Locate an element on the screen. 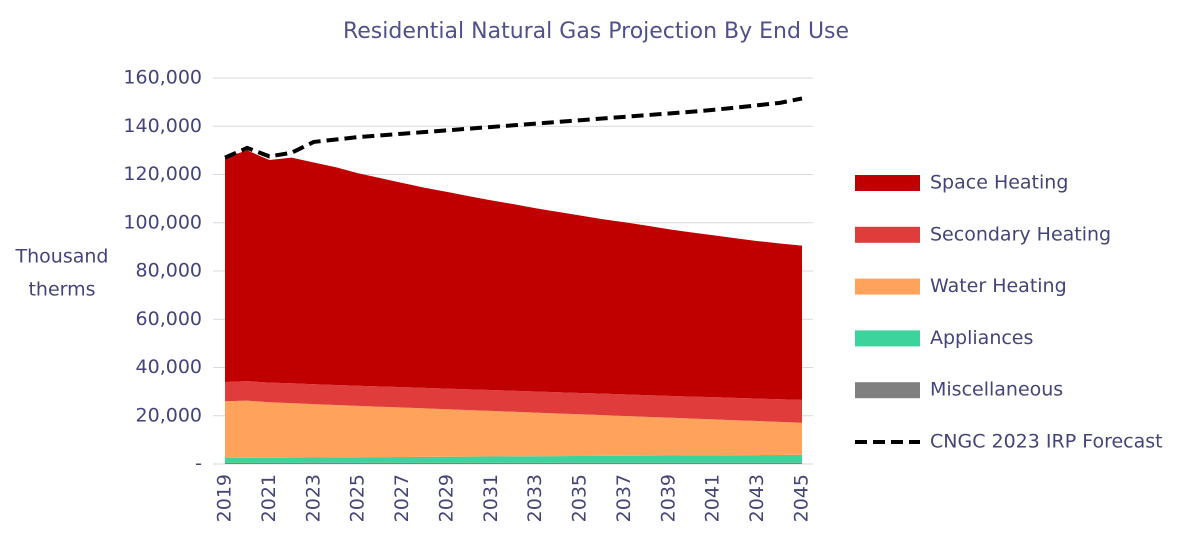 The width and height of the screenshot is (1193, 540). y-tick-label: - is located at coordinates (198, 464).